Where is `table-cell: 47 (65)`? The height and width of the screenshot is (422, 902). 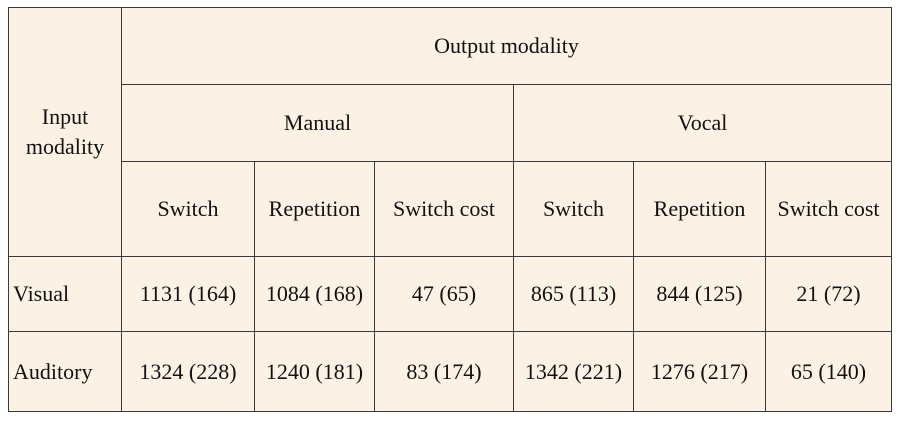
table-cell: 47 (65) is located at coordinates (444, 294).